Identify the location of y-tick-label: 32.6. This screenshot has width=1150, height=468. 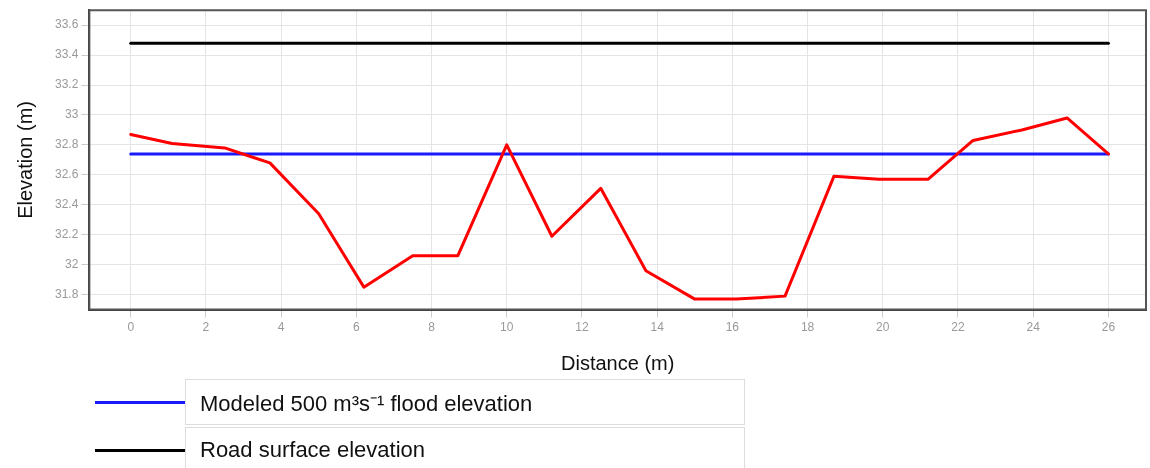
(67, 174).